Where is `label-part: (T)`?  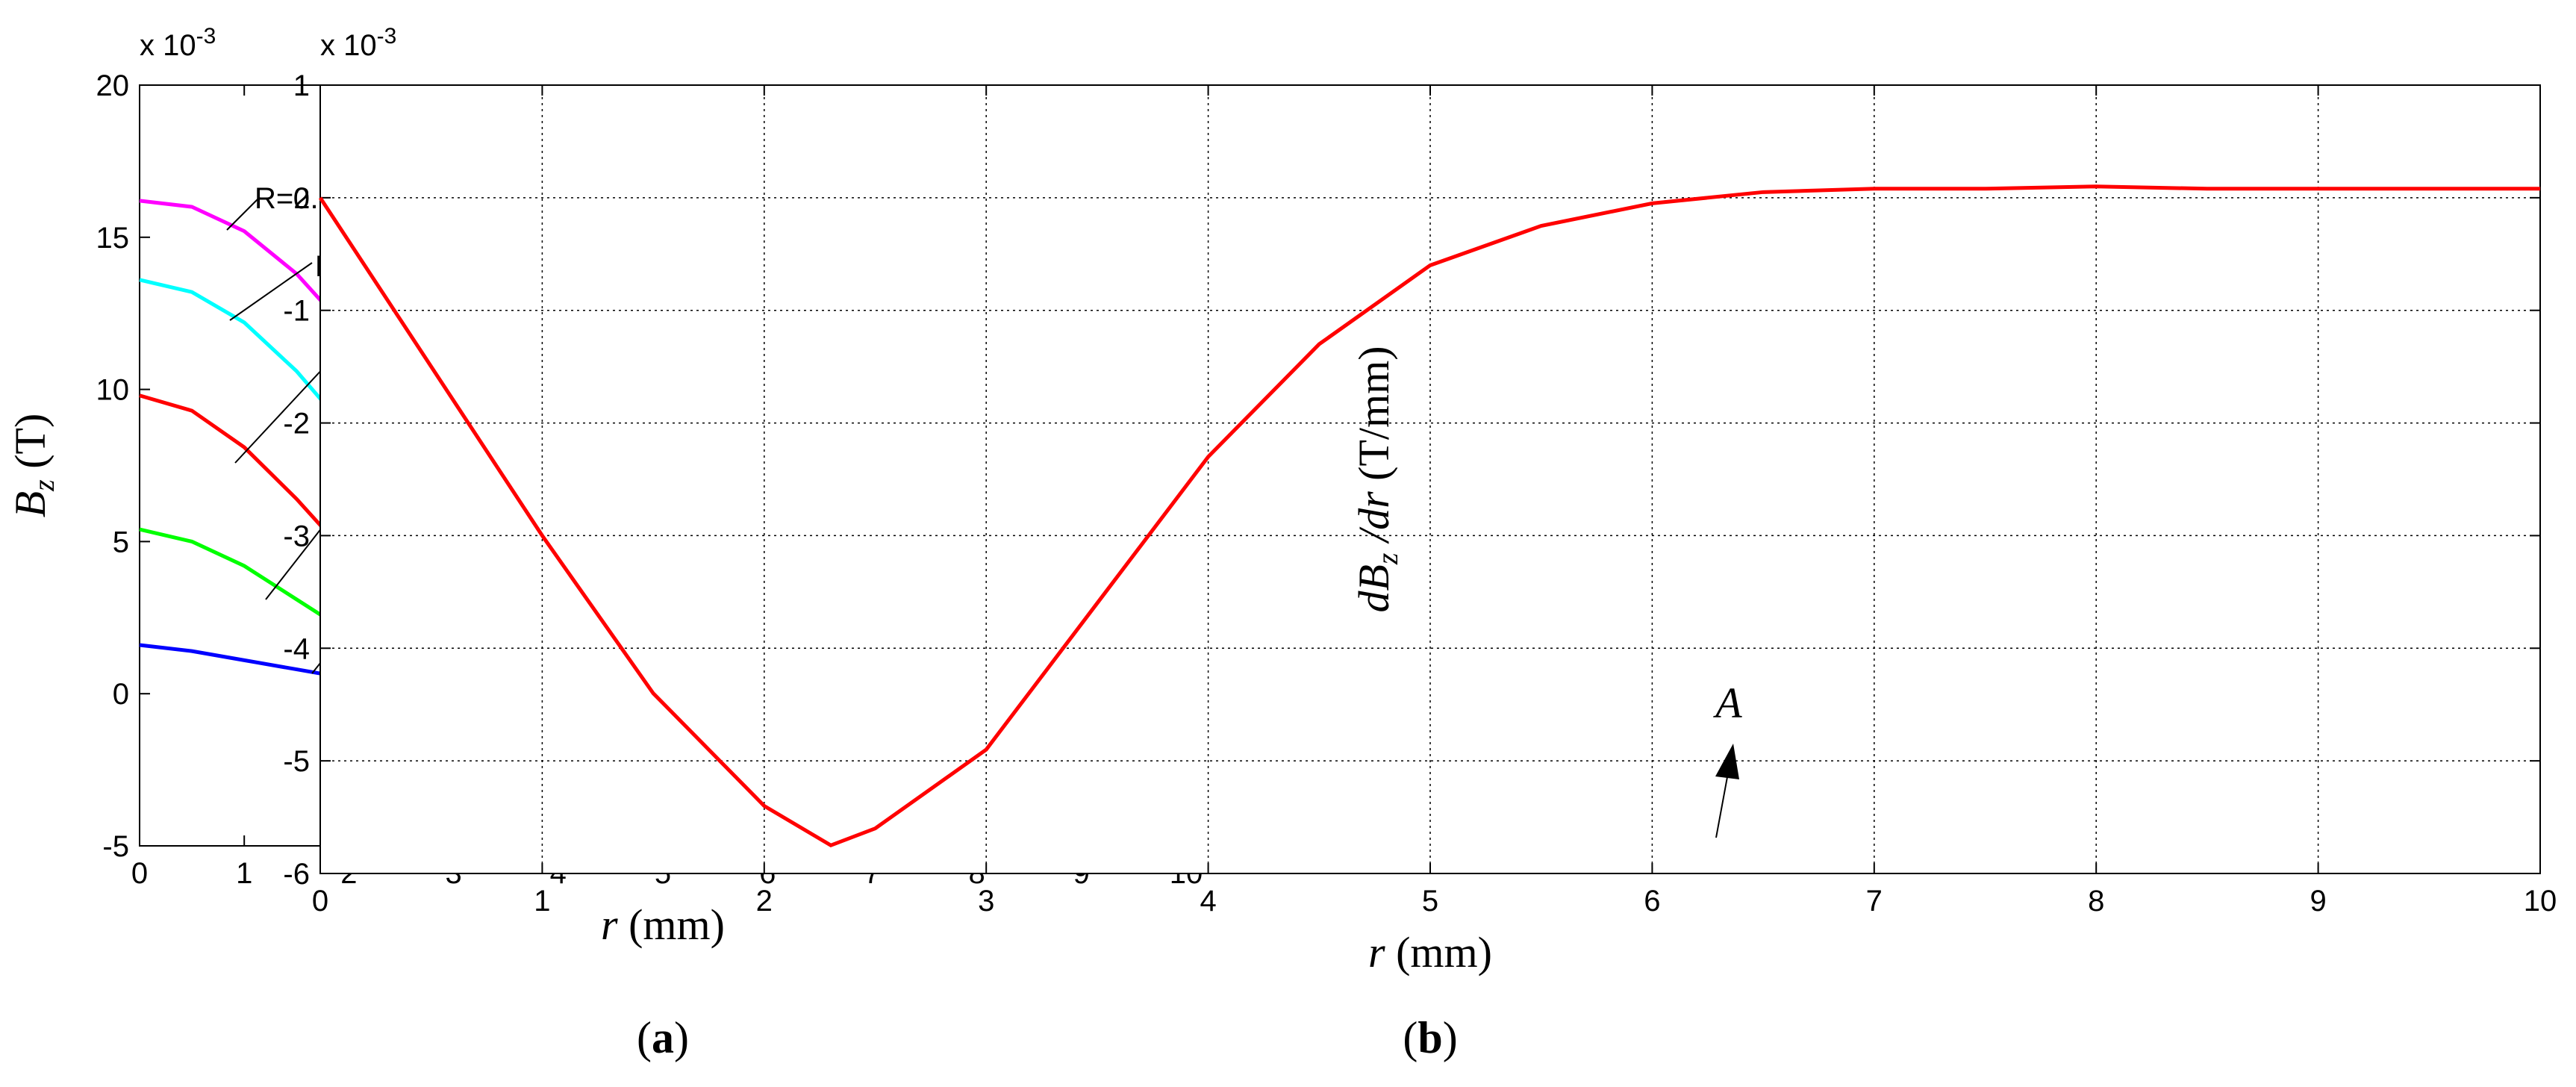 label-part: (T) is located at coordinates (30, 447).